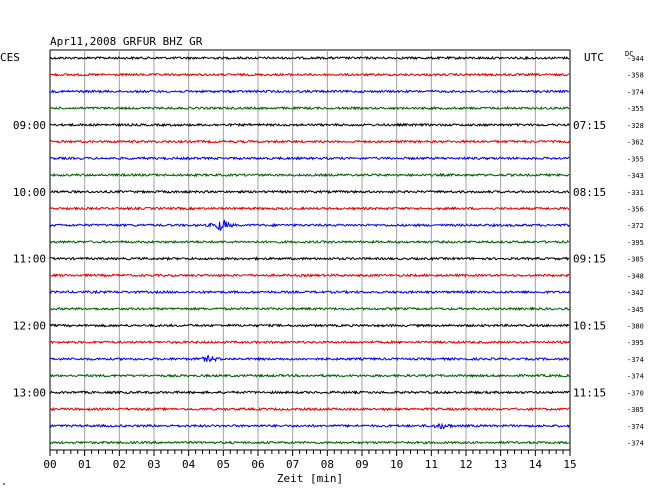 Image resolution: width=650 pixels, height=494 pixels. Describe the element at coordinates (635, 226) in the screenshot. I see `dc-offset-label: -372` at that location.